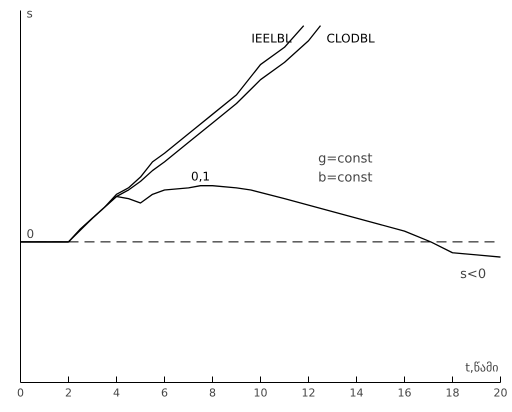  I want to click on x-tick-label: 18, so click(453, 393).